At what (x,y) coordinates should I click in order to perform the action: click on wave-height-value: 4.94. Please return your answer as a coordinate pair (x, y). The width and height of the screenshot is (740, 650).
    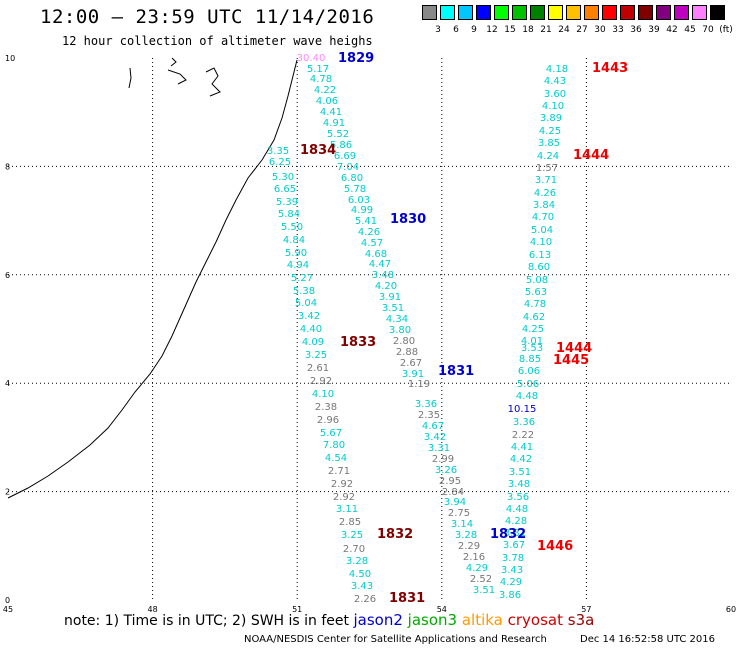
    Looking at the image, I should click on (298, 265).